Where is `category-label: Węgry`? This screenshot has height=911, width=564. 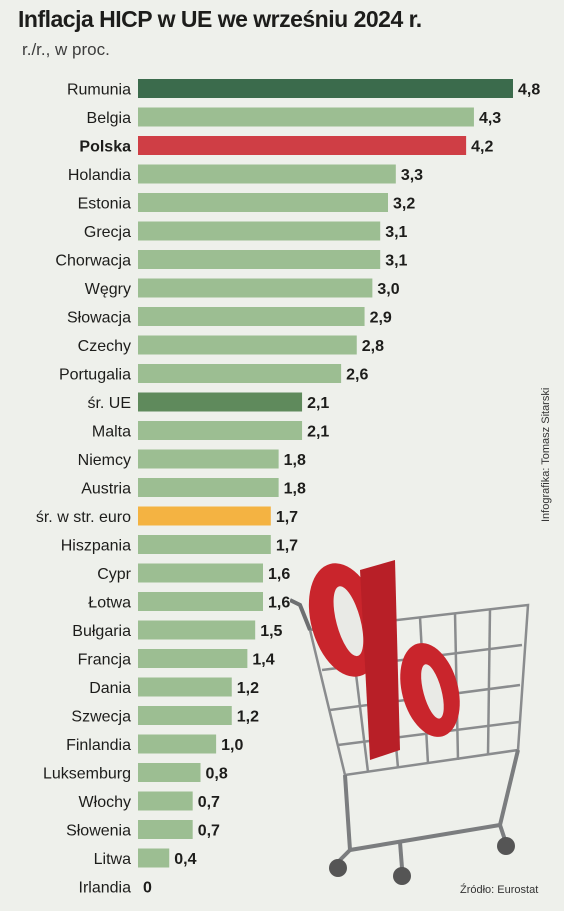 category-label: Węgry is located at coordinates (108, 289).